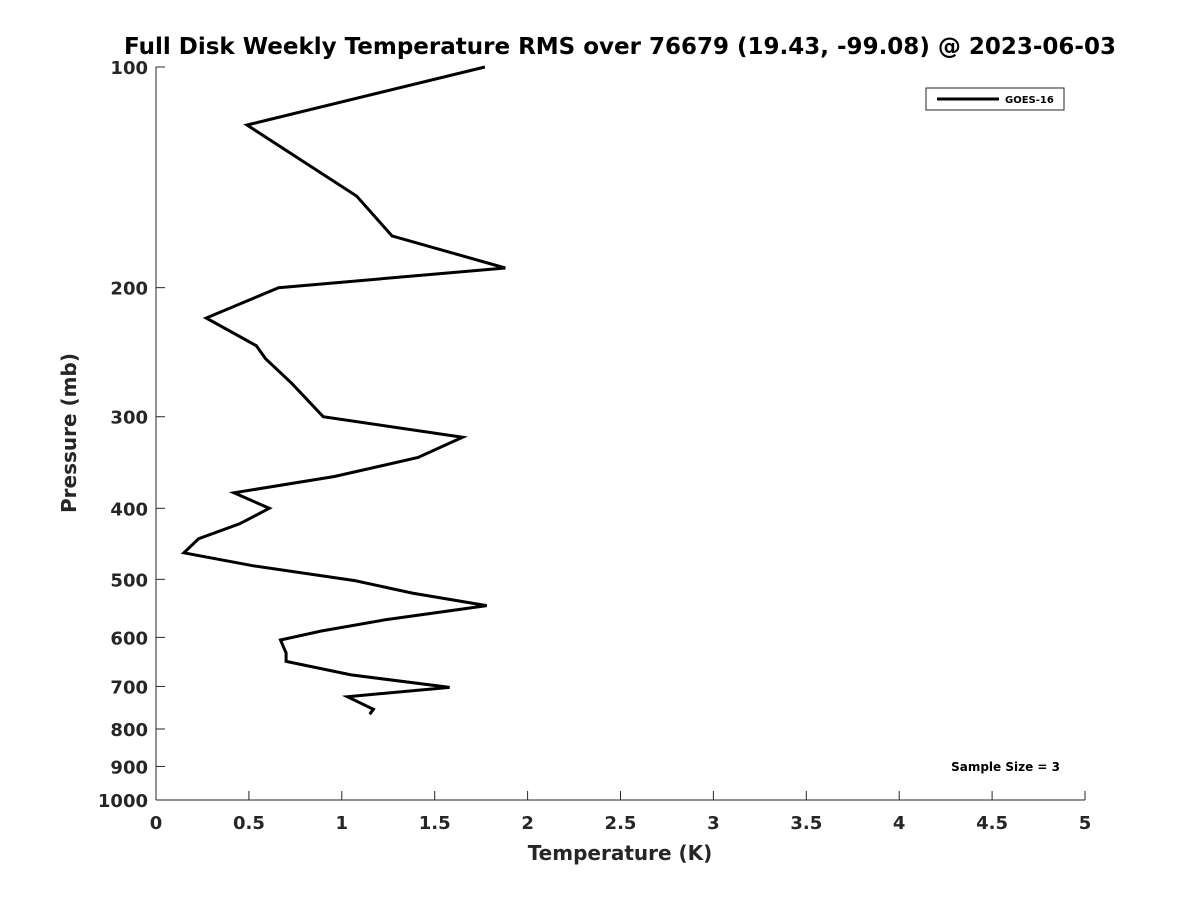  Describe the element at coordinates (129, 68) in the screenshot. I see `y-tick-label: 100` at that location.